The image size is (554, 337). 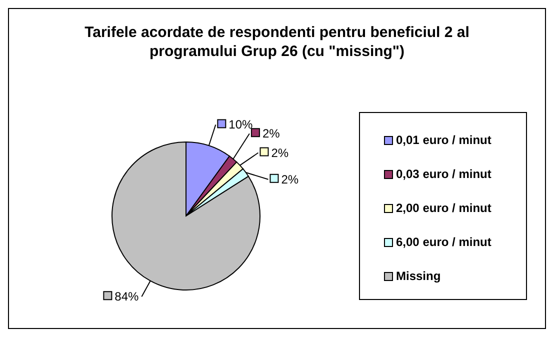 I want to click on data-label: 84%, so click(x=127, y=297).